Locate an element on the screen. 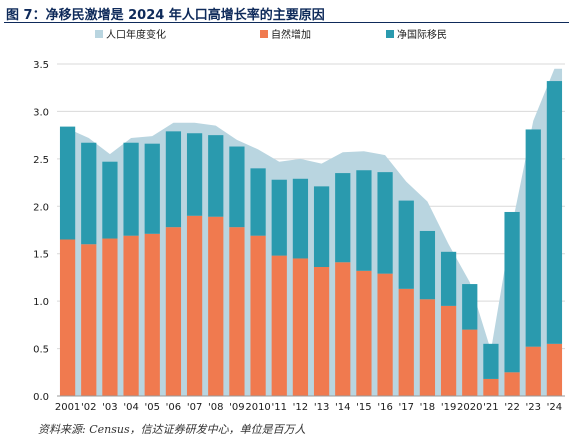 The height and width of the screenshot is (443, 573). x-tick-label: '23 is located at coordinates (533, 407).